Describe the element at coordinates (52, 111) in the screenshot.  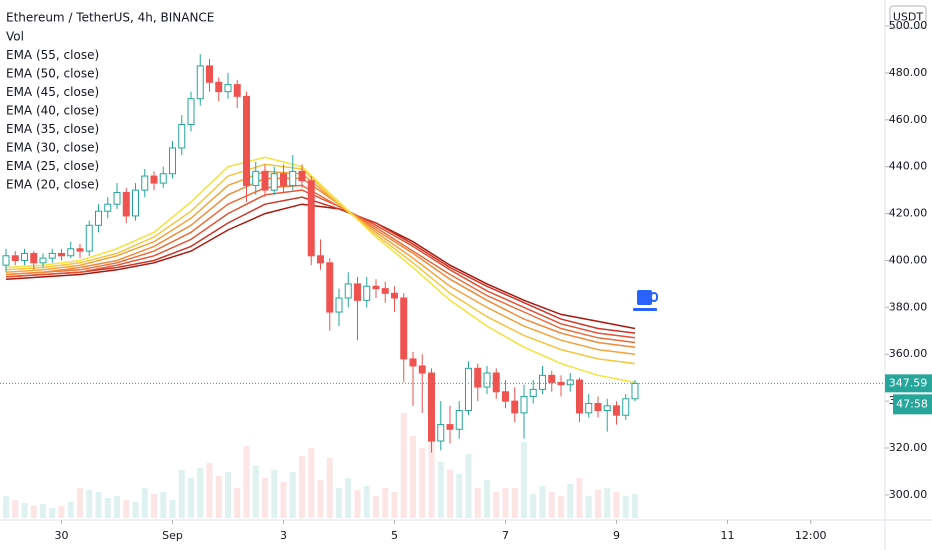
I see `legend-entry: EMA (40, close)` at that location.